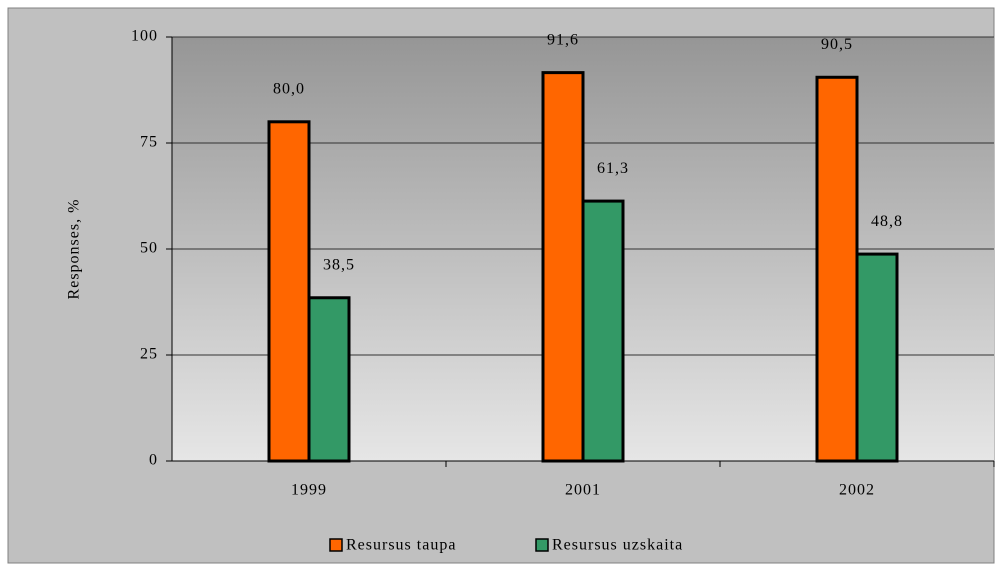  What do you see at coordinates (617, 545) in the screenshot?
I see `legend-label: Resursus uzskaita` at bounding box center [617, 545].